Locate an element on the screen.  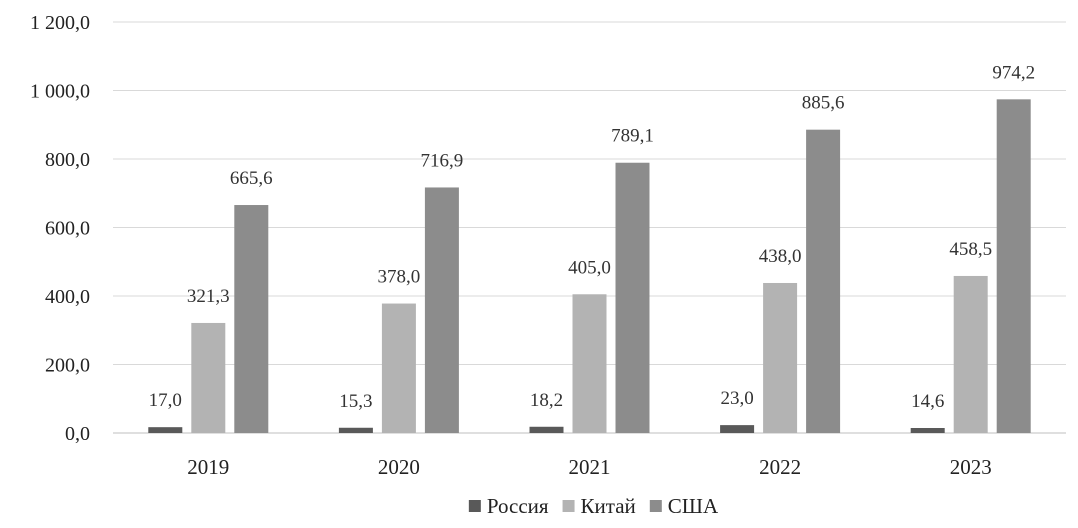
y-tick-label: 1 000,0 is located at coordinates (60, 92).